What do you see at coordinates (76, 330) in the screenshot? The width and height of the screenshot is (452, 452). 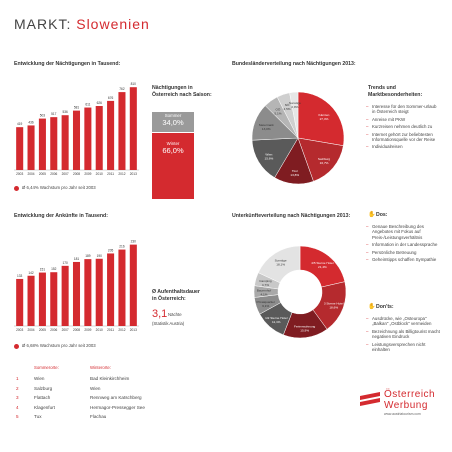 I see `arrivals-tick-label: 2008` at bounding box center [76, 330].